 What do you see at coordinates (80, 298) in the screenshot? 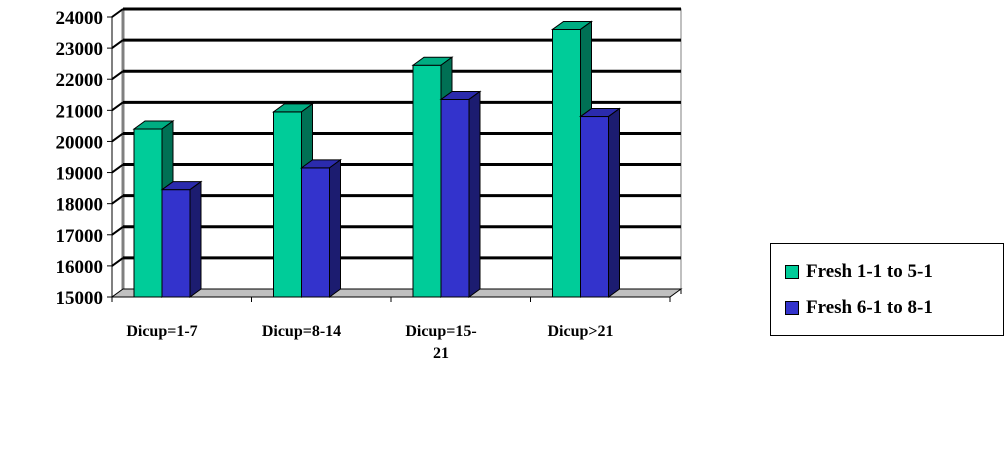
I see `y-tick-label: 15000` at bounding box center [80, 298].